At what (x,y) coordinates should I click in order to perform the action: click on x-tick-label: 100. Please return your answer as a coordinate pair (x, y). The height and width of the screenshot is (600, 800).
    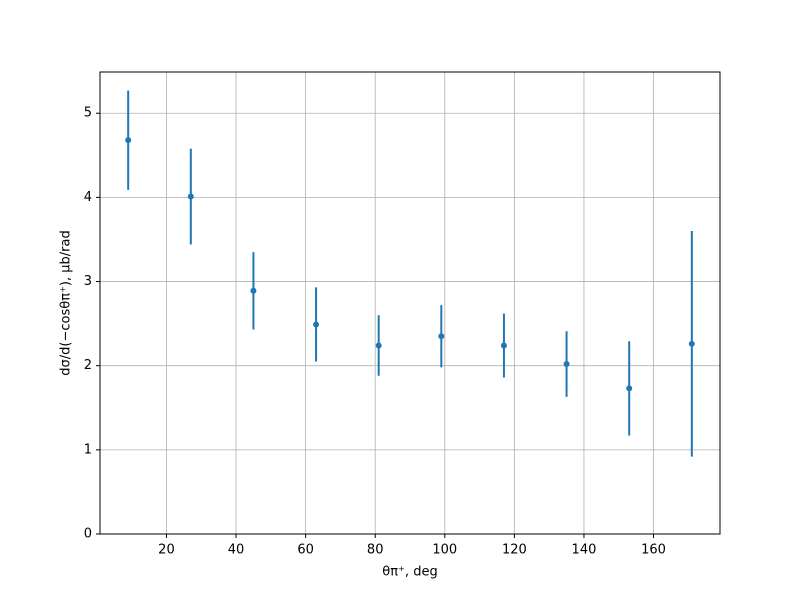
    Looking at the image, I should click on (444, 550).